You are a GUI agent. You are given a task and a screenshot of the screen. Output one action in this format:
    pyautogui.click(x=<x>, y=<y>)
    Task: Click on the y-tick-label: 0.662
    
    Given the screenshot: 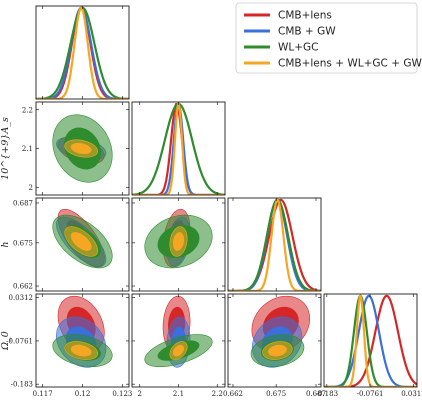 What is the action you would take?
    pyautogui.click(x=23, y=287)
    